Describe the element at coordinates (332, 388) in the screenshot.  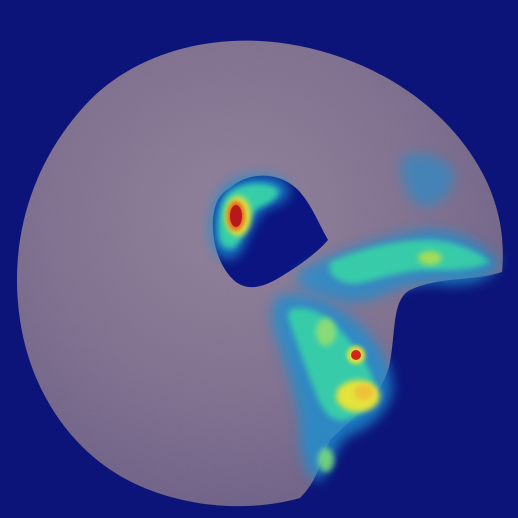
I see `heat-region-lower-bite` at that location.